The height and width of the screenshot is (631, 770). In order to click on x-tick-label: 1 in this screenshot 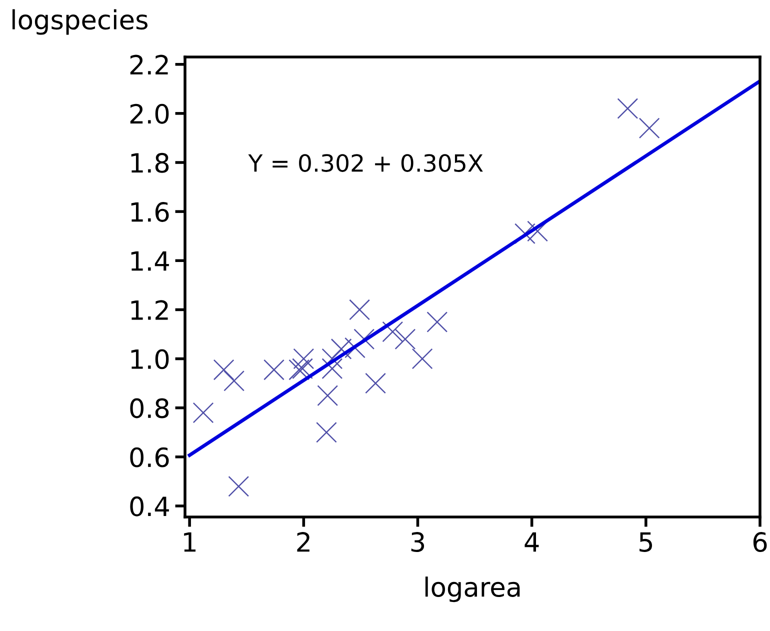, I will do `click(190, 542)`.